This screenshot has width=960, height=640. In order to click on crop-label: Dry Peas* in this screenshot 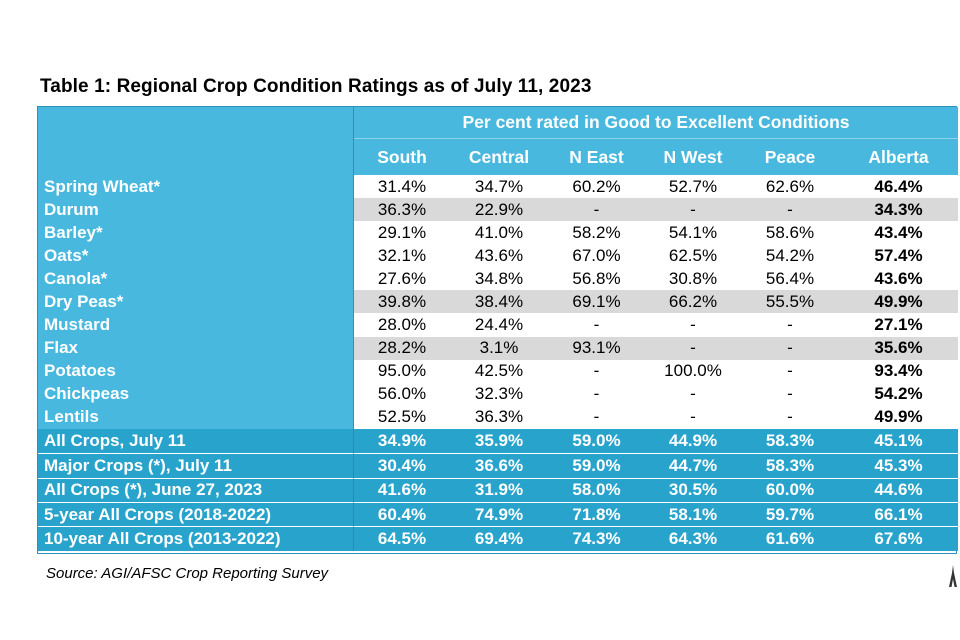, I will do `click(196, 302)`.